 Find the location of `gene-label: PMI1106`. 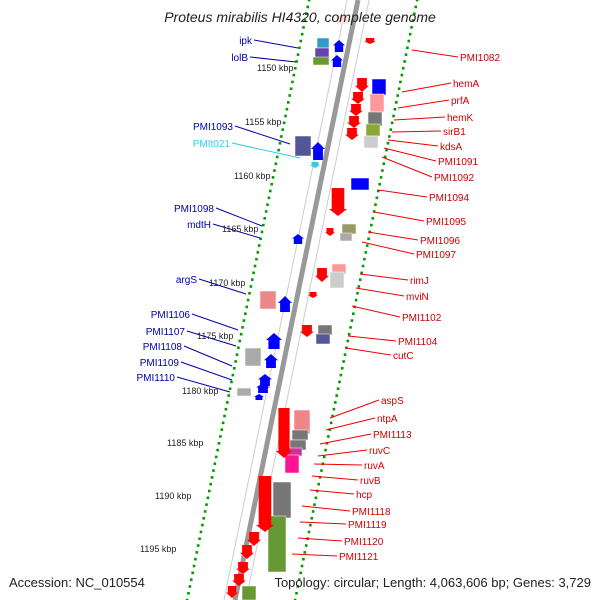

gene-label: PMI1106 is located at coordinates (171, 315).